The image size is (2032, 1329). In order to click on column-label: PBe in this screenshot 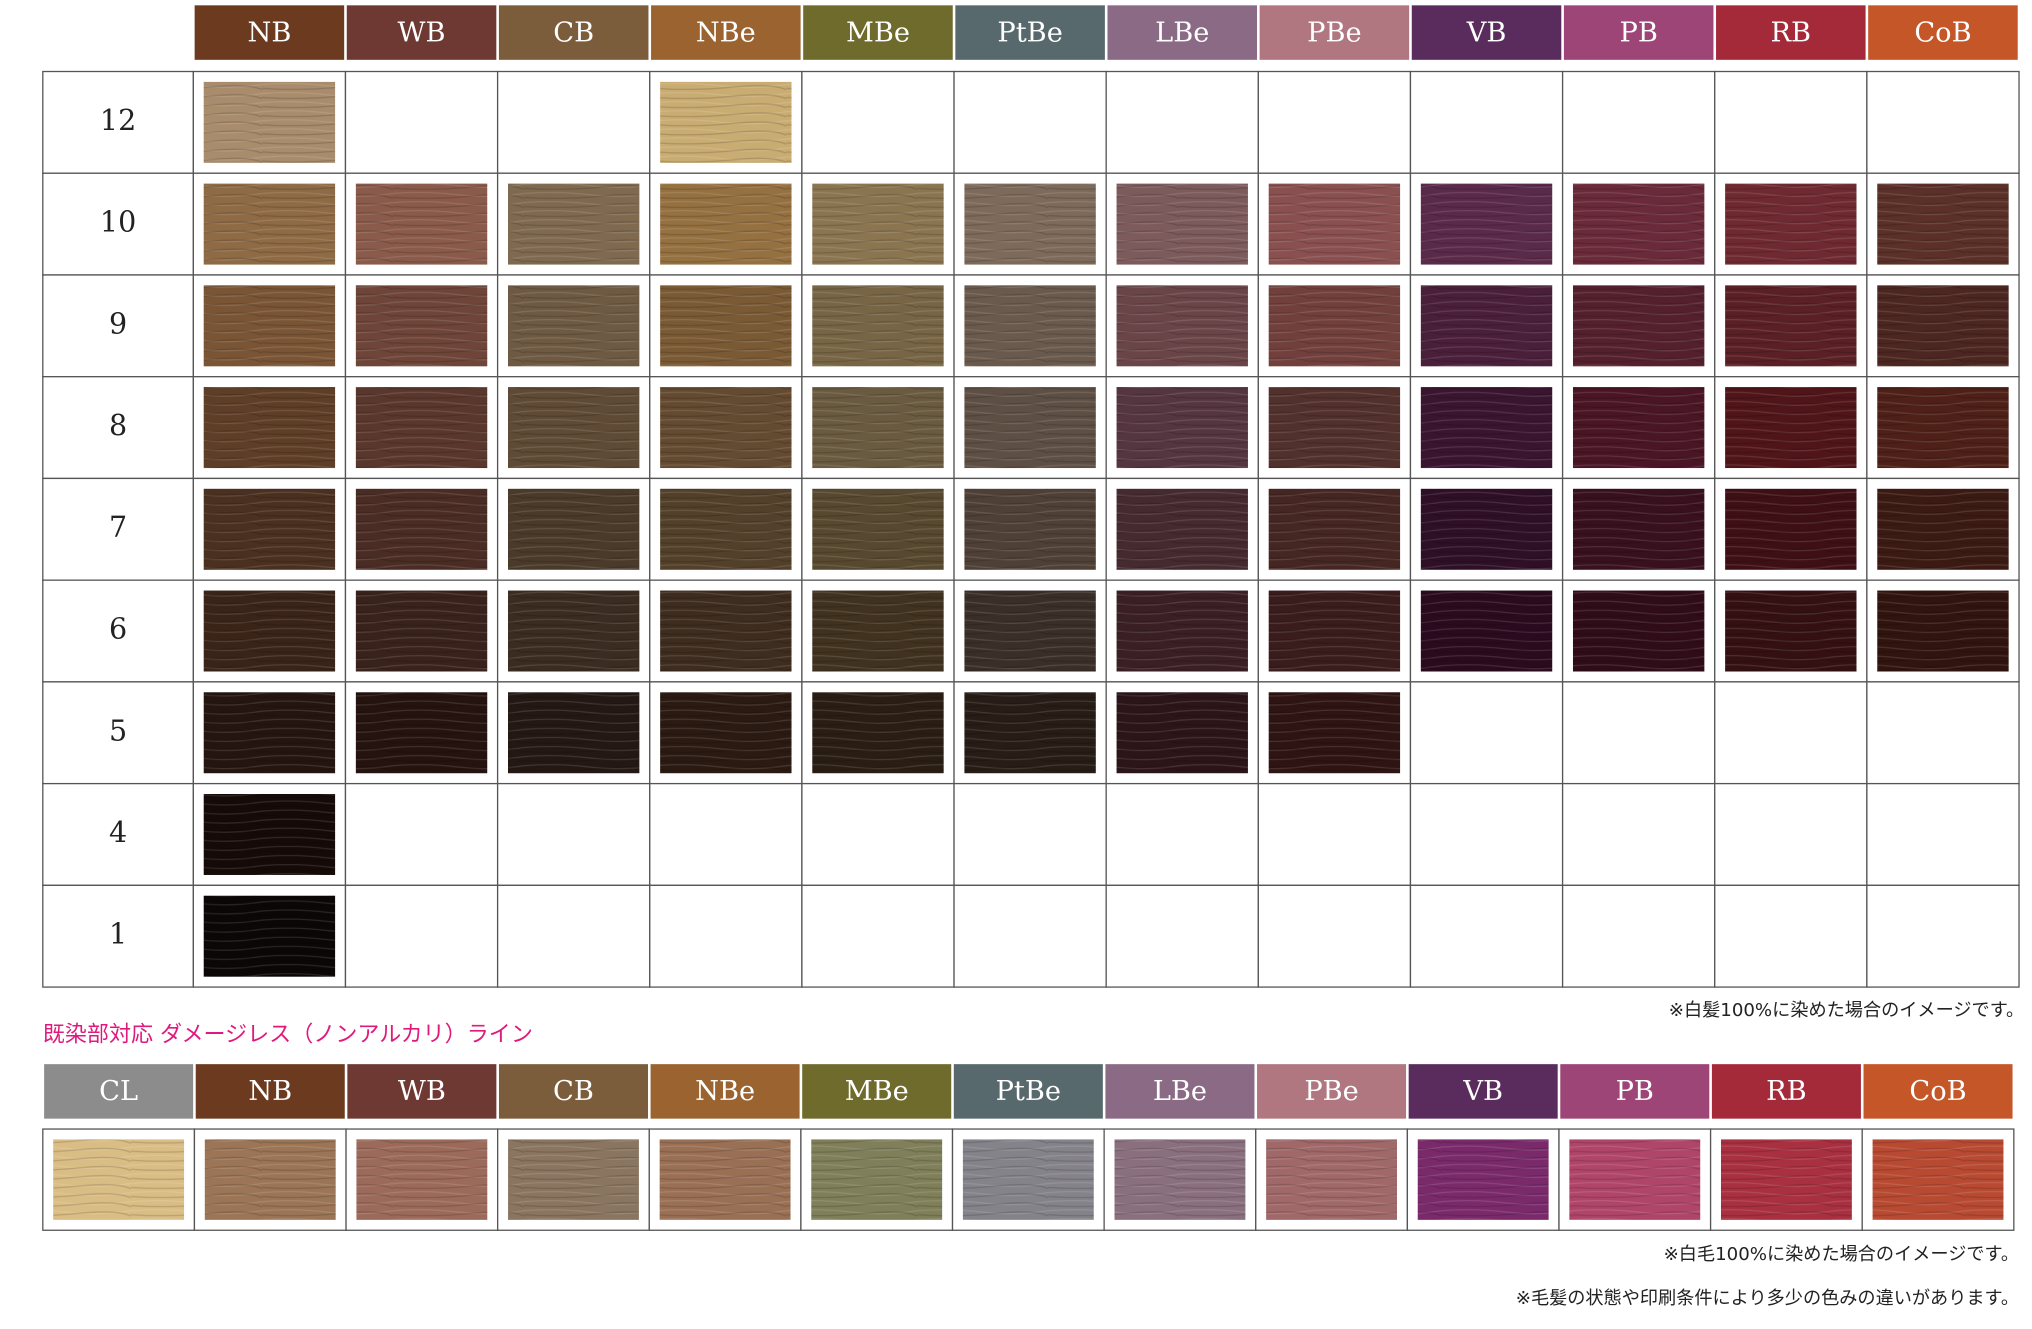, I will do `click(1334, 32)`.